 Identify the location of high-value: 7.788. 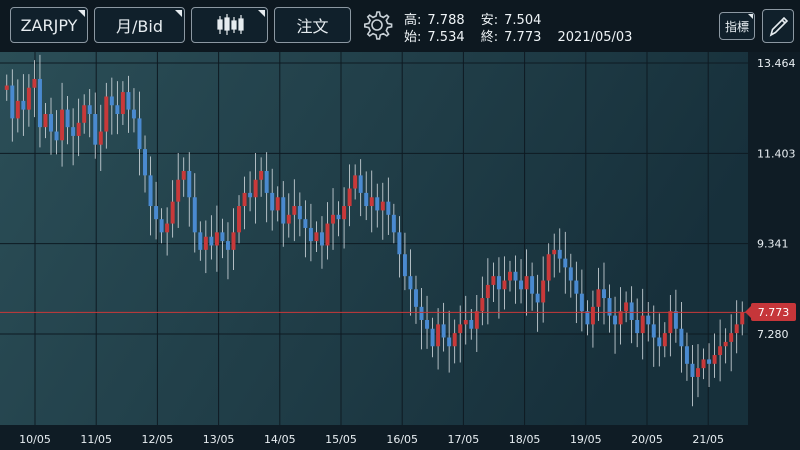
(446, 20).